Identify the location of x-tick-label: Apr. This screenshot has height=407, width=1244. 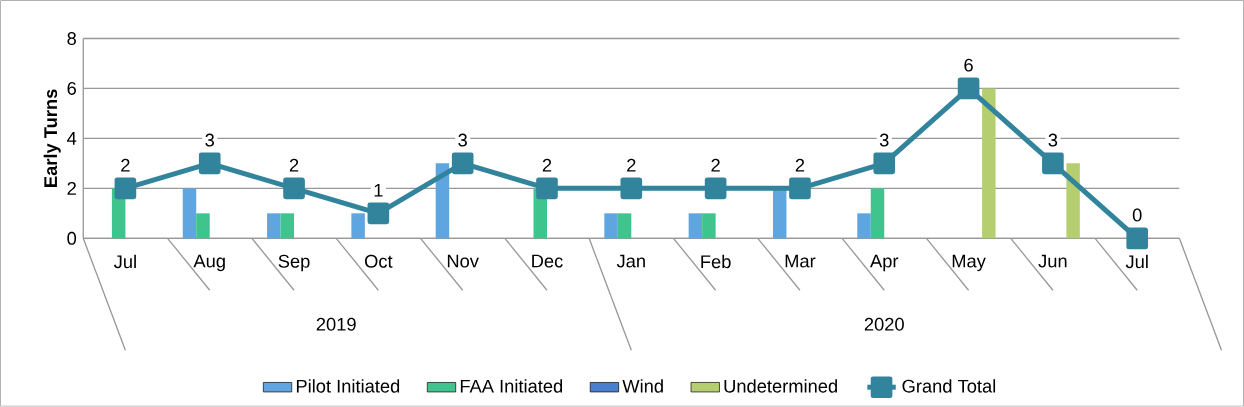
(884, 263).